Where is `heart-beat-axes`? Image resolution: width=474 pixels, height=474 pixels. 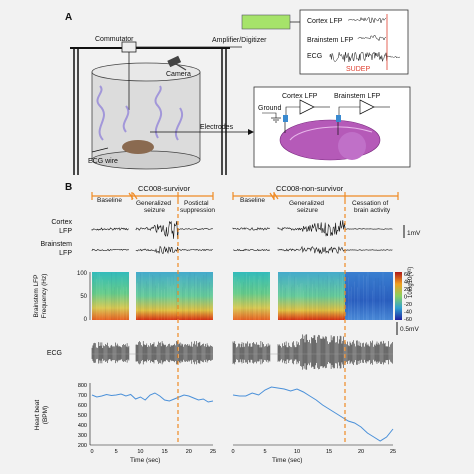
heart-beat-axes is located at coordinates (241, 414).